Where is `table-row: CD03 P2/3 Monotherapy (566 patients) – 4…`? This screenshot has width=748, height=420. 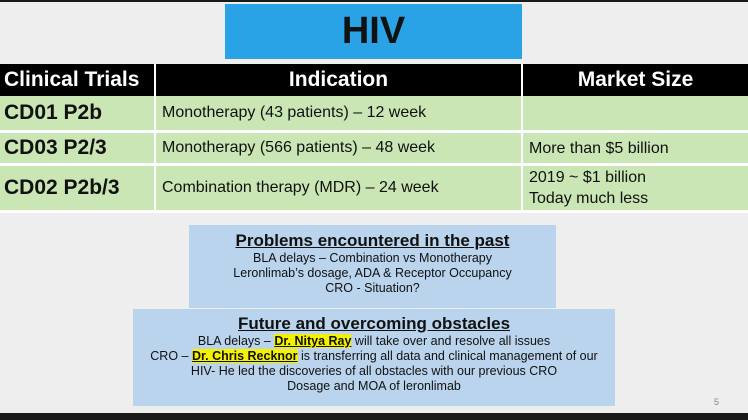
table-row: CD03 P2/3 Monotherapy (566 patients) – 4… is located at coordinates (374, 148).